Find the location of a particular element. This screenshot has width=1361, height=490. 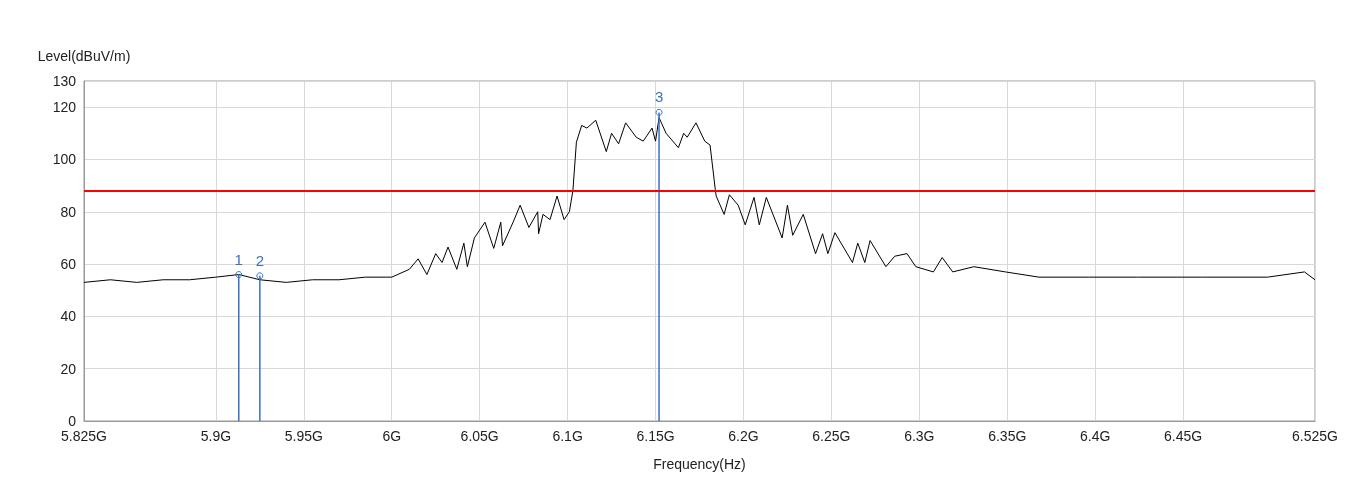

x-tick-label: 5.95G is located at coordinates (303, 436).